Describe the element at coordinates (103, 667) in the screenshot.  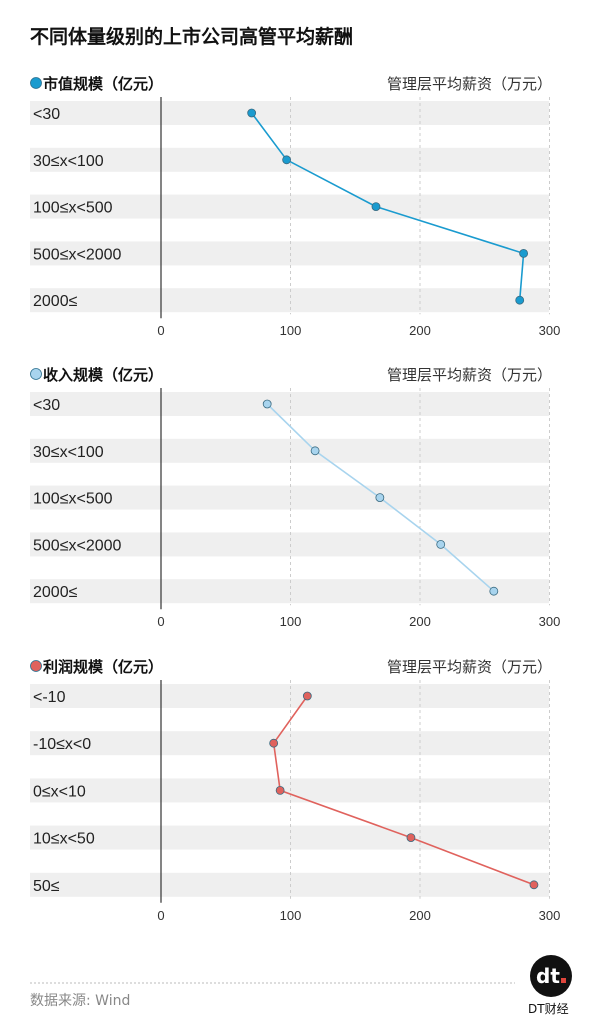
I see `legend-label: 利润规模（亿元）` at that location.